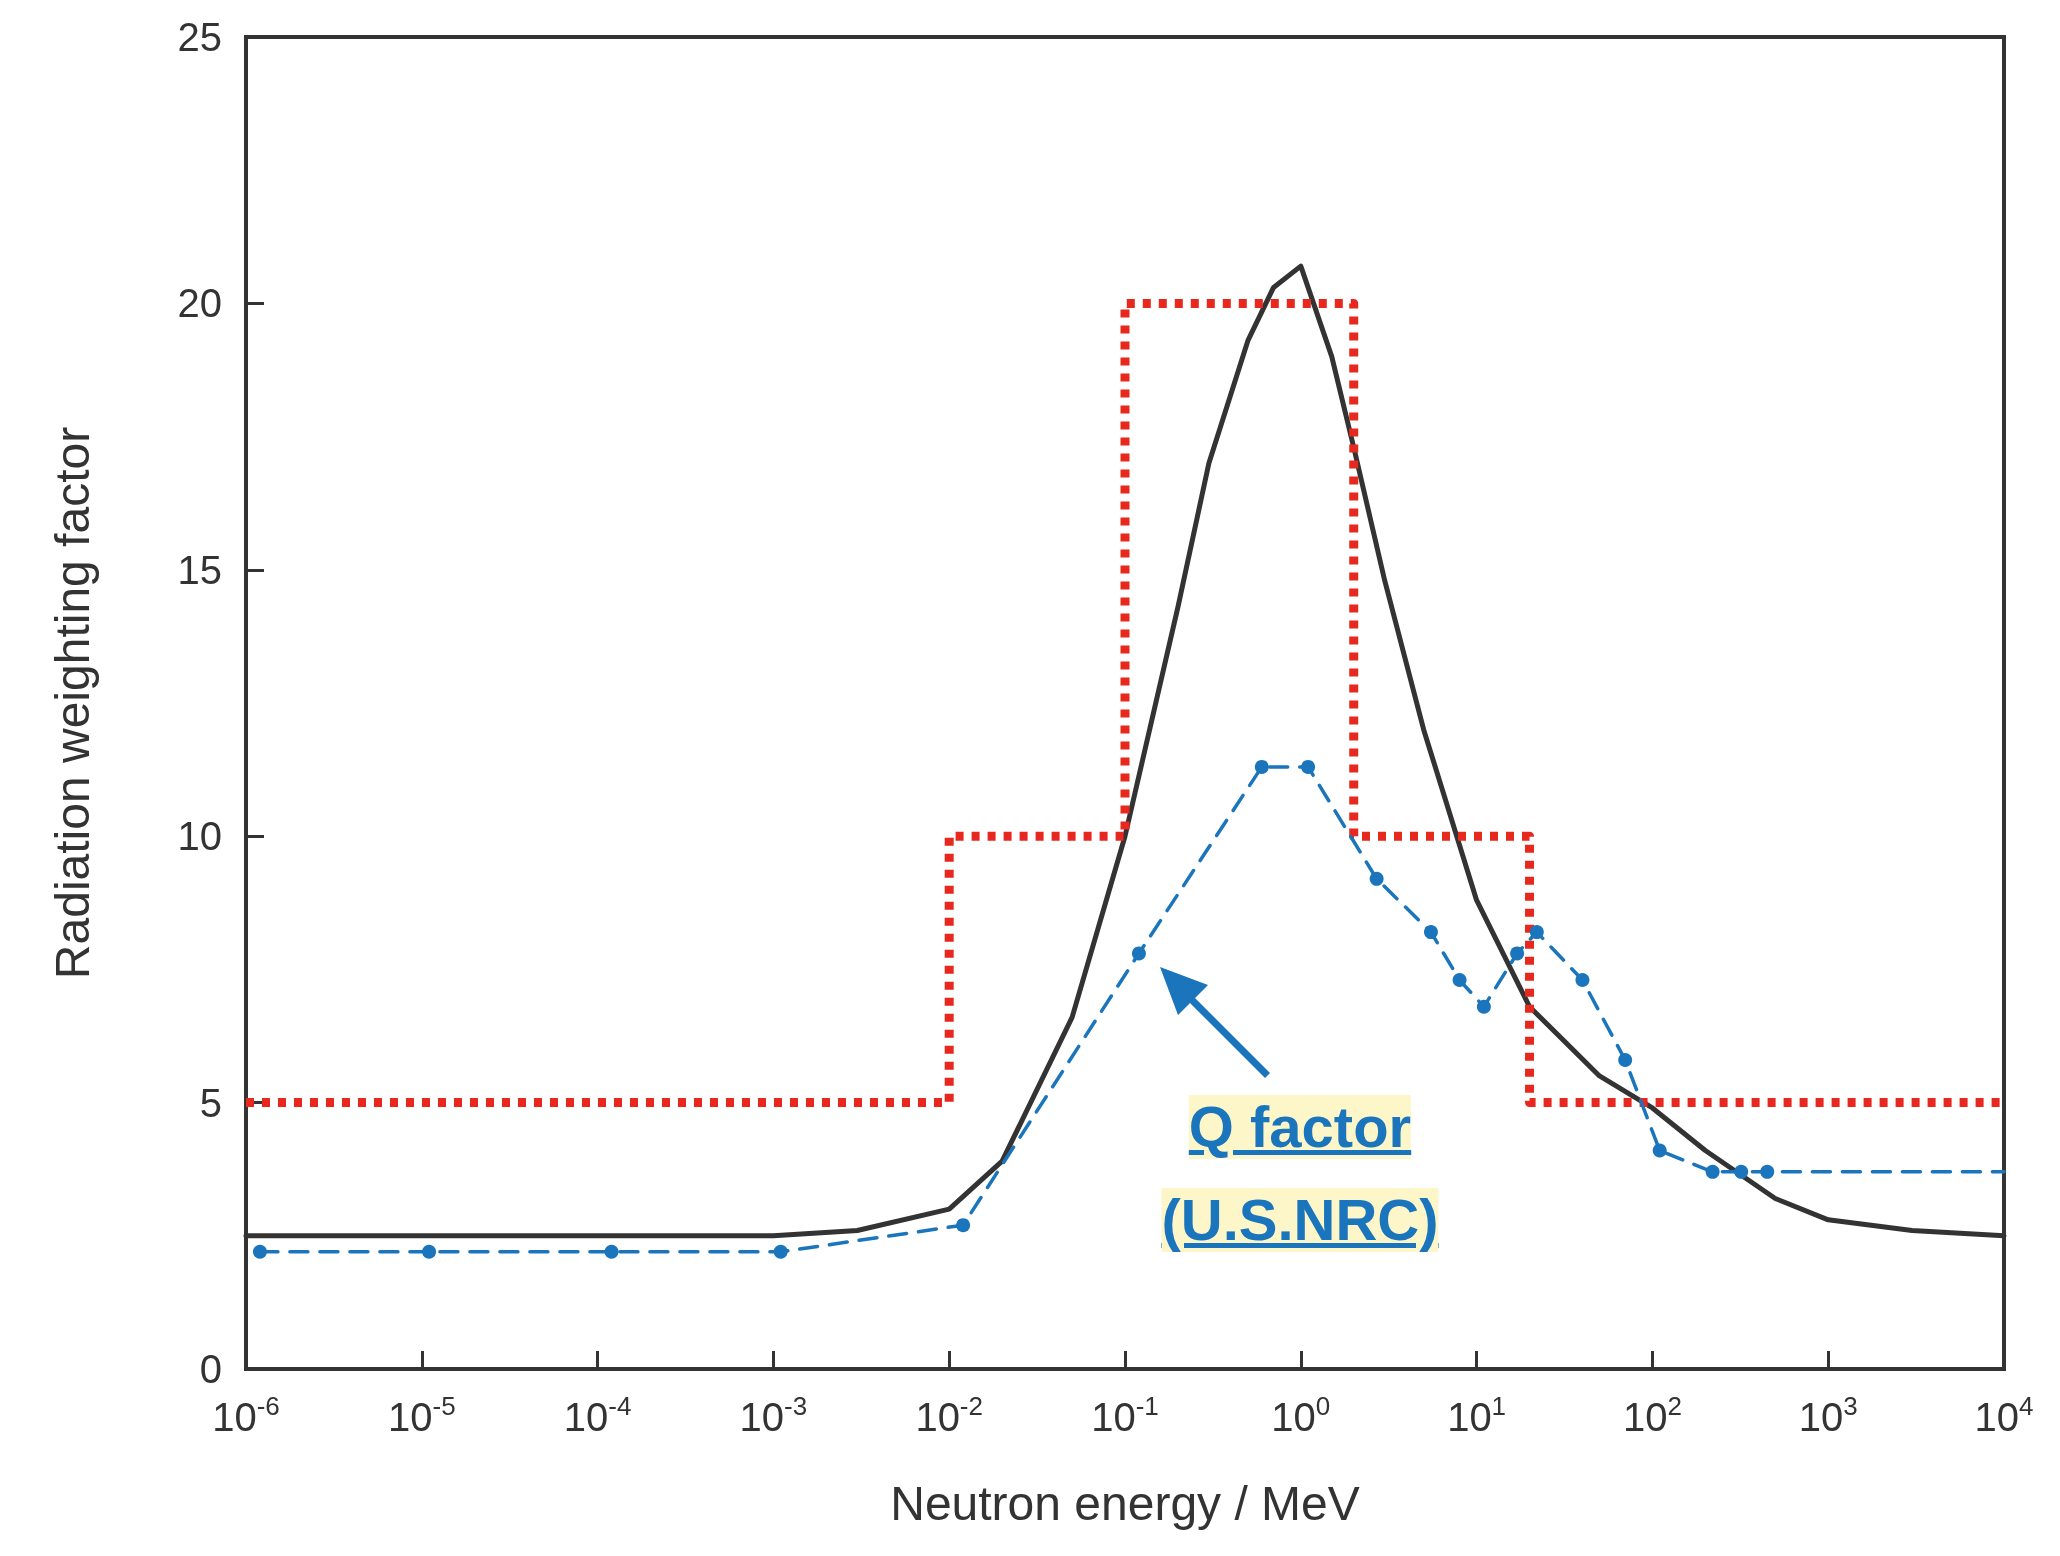 The image size is (2060, 1556). I want to click on y-tick-label: 15, so click(199, 569).